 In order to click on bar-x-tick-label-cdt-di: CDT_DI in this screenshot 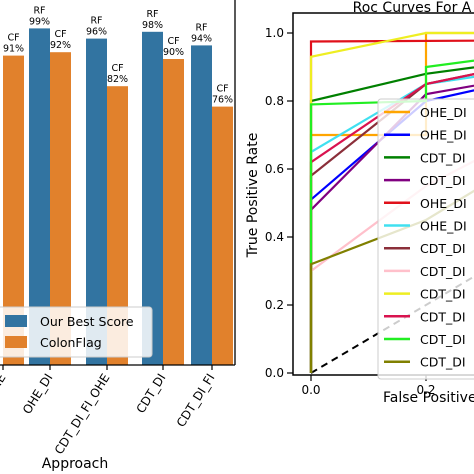, I will do `click(150, 393)`.